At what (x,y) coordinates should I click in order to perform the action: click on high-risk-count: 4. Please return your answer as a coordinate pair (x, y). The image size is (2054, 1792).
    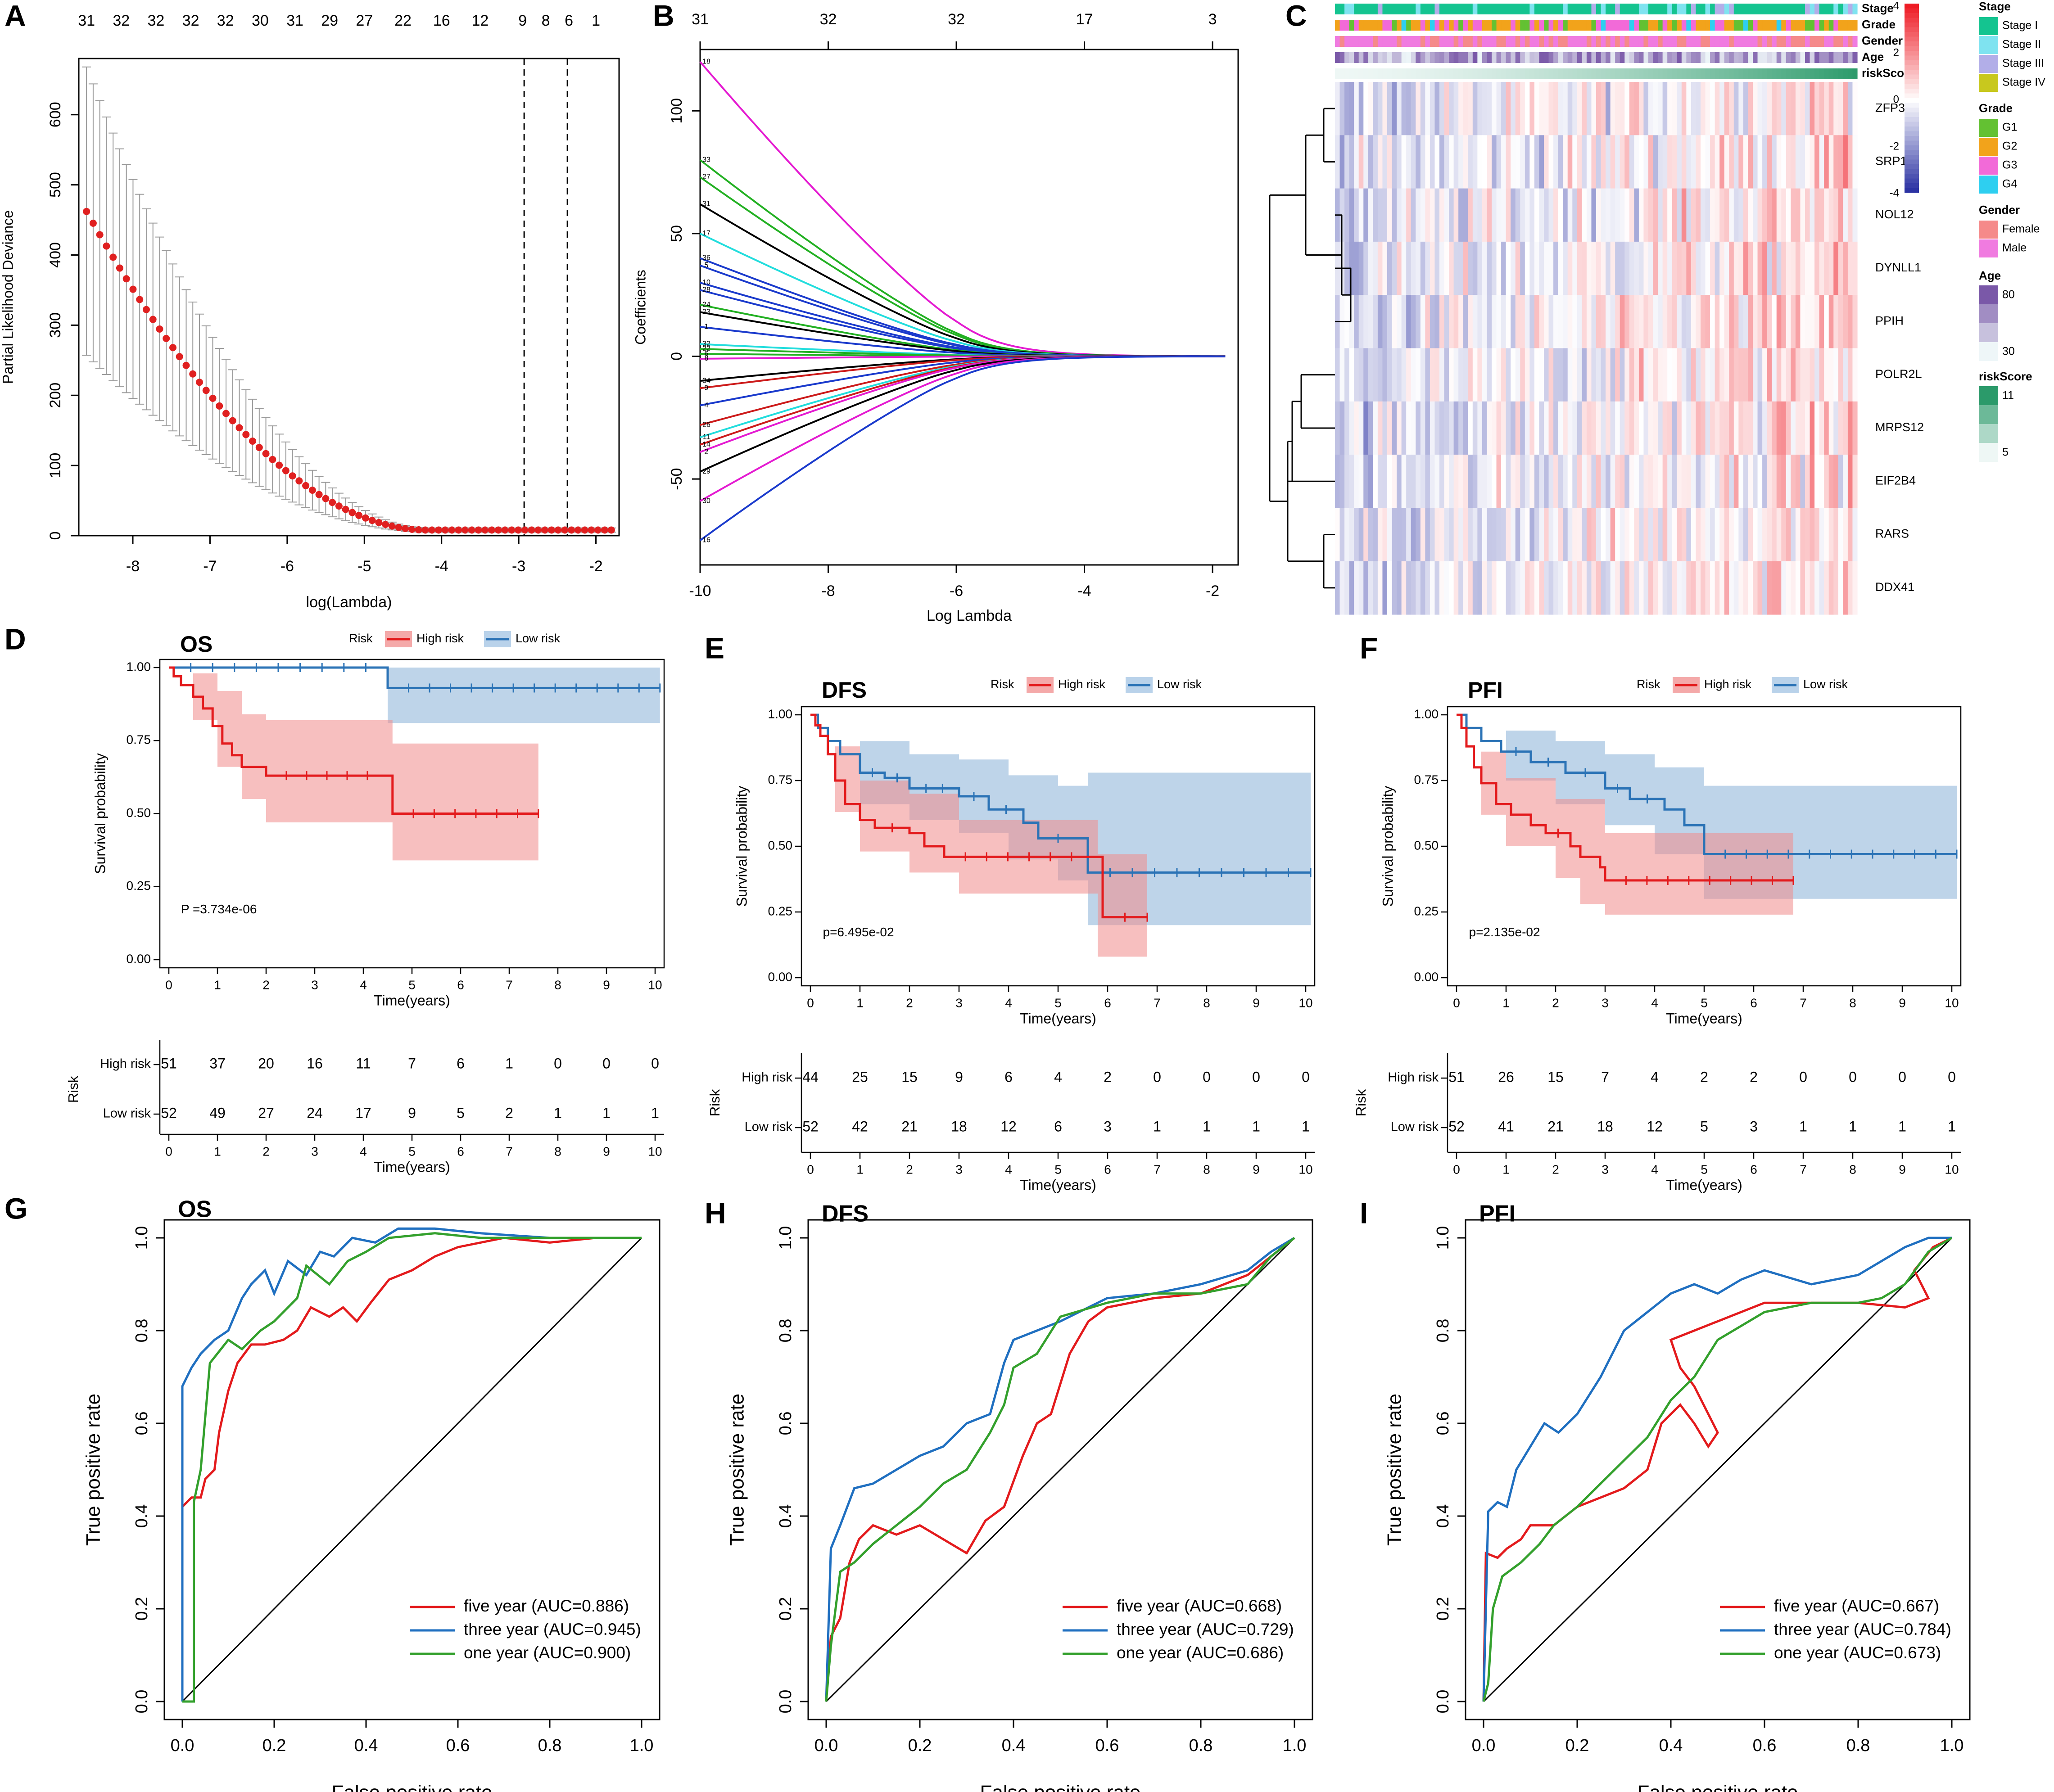
    Looking at the image, I should click on (1058, 1077).